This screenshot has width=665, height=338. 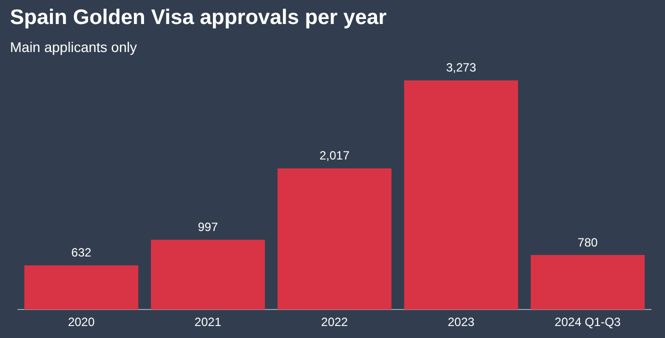 I want to click on x-tick-label: 2022, so click(x=334, y=322).